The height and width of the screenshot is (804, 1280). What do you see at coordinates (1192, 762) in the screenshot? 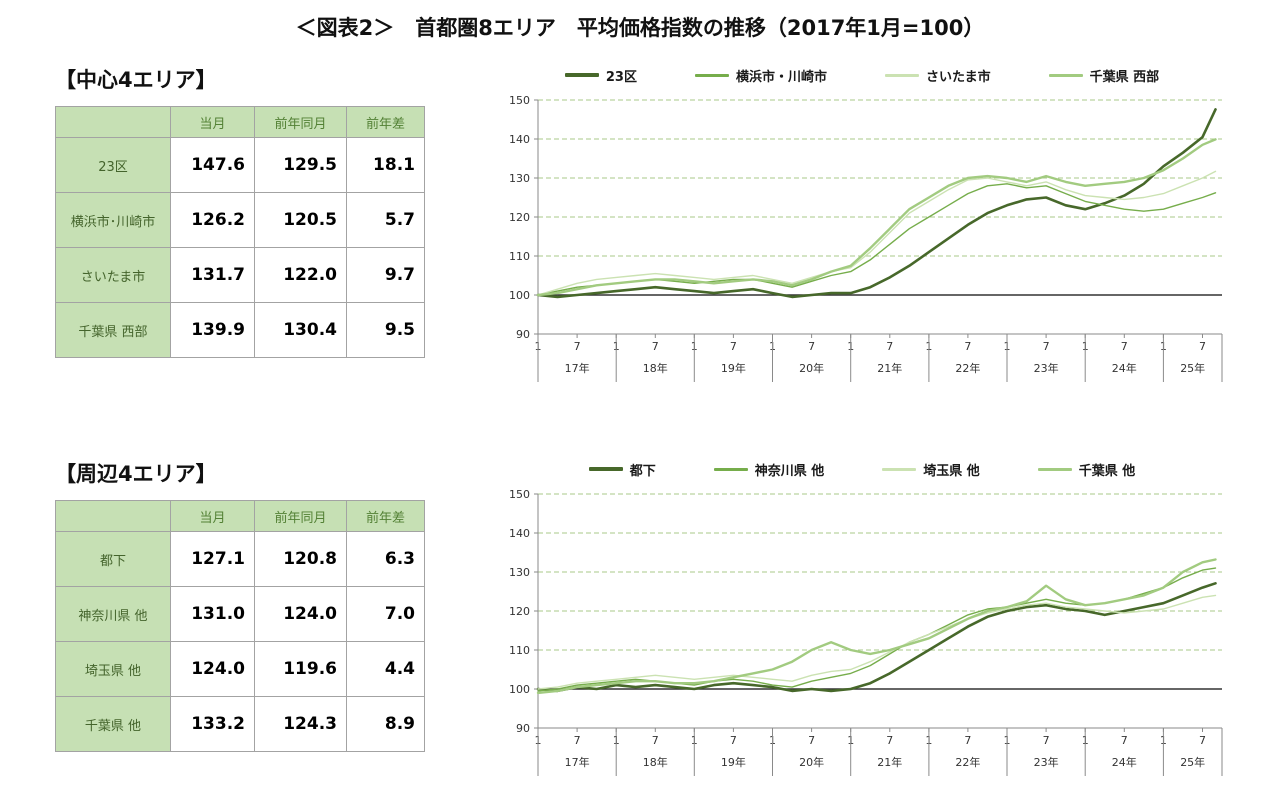
I see `year-label: 25年` at bounding box center [1192, 762].